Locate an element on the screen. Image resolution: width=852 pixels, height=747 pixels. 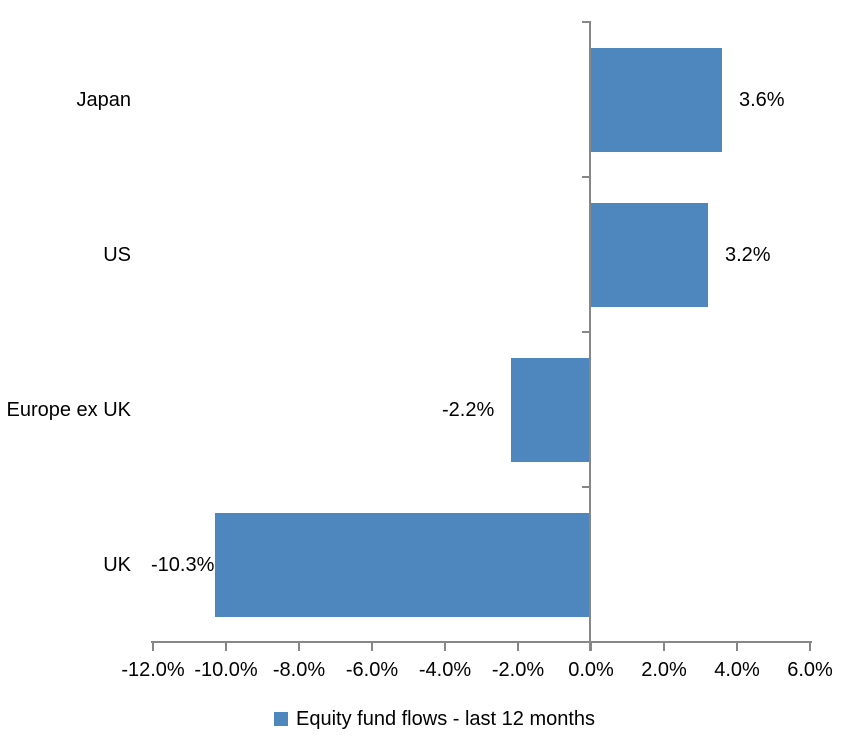
x-tick-label: 2.0% is located at coordinates (664, 670).